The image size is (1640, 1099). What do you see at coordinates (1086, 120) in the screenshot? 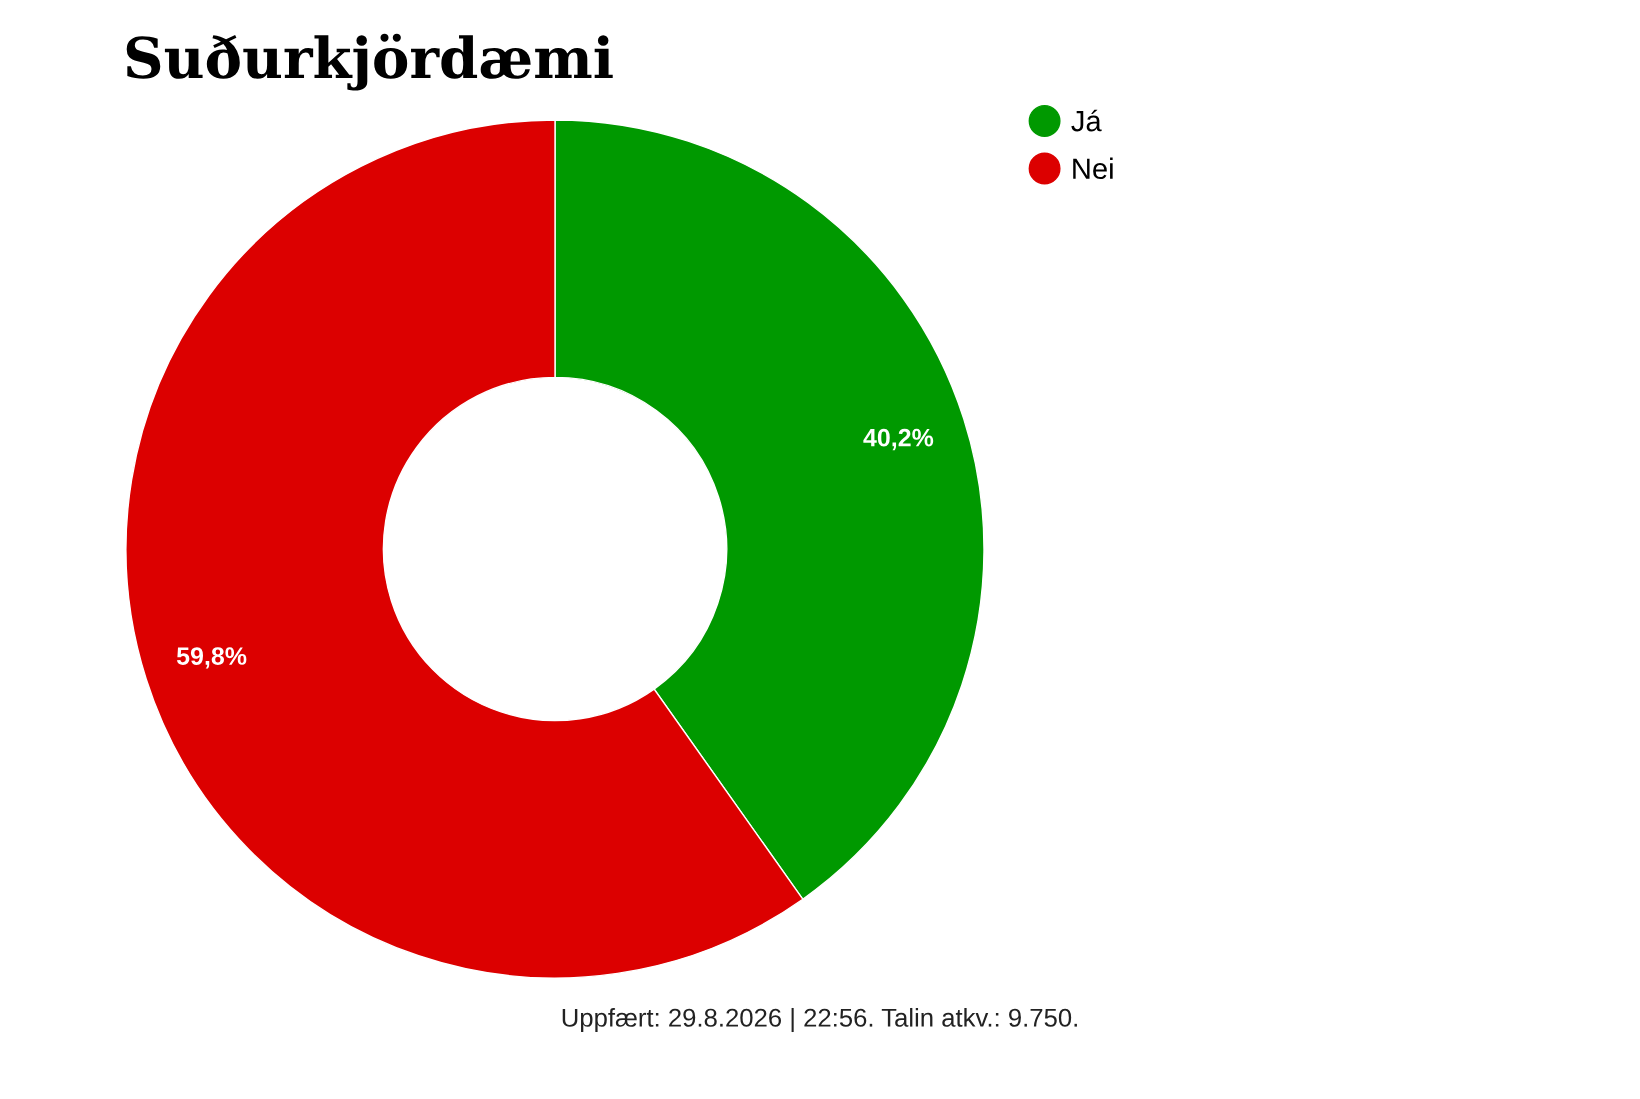
I see `legend-label: Já` at bounding box center [1086, 120].